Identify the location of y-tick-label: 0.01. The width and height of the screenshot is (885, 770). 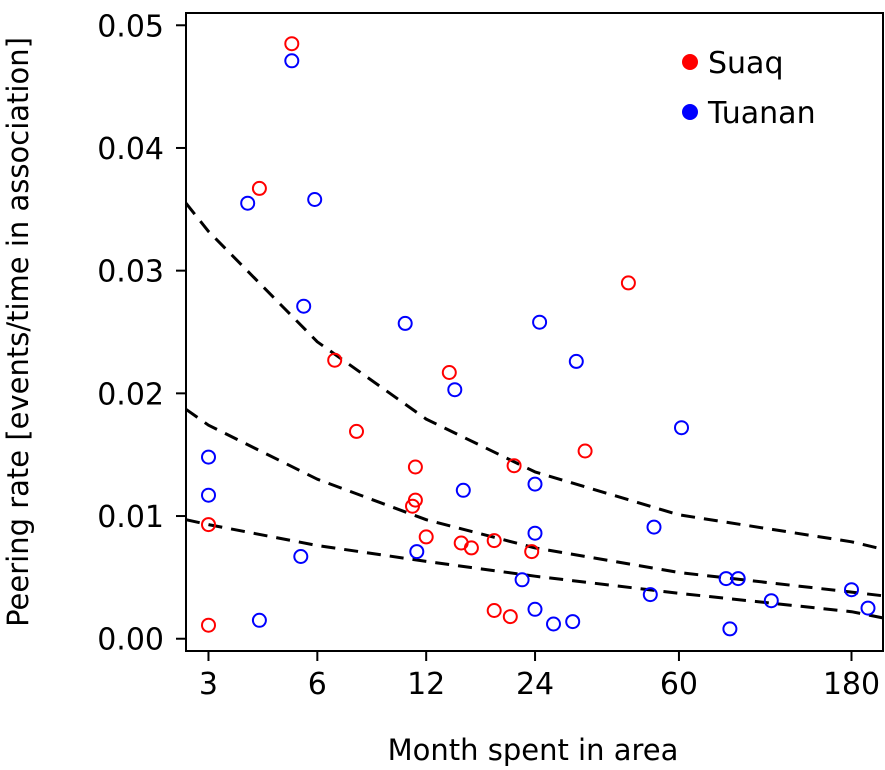
(130, 517).